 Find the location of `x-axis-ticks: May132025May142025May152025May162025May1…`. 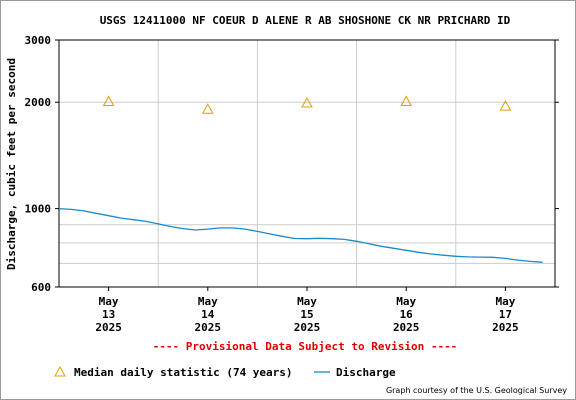

x-axis-ticks: May132025May142025May152025May162025May1… is located at coordinates (307, 310).